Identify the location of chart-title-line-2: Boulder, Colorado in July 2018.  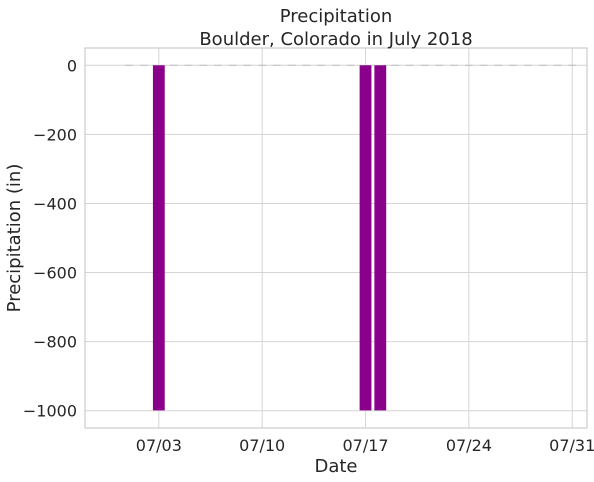
(335, 39).